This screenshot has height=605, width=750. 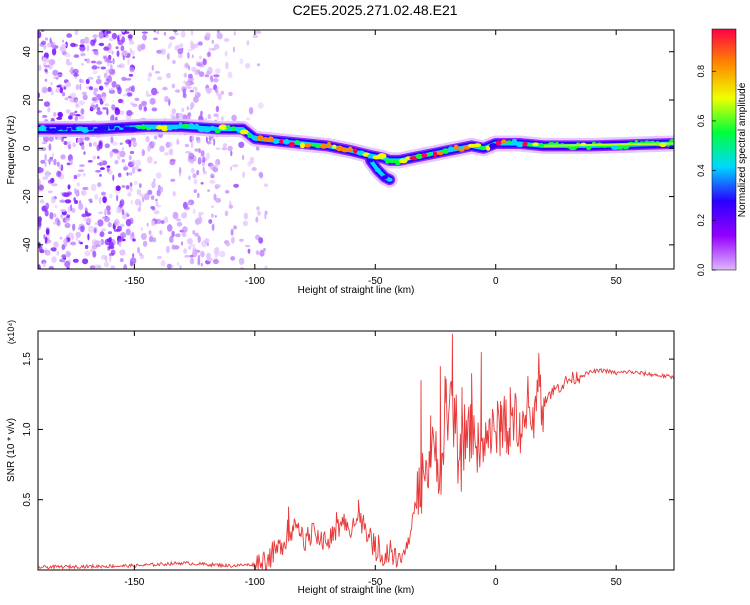 I want to click on x-tick-label: -150, so click(x=134, y=582).